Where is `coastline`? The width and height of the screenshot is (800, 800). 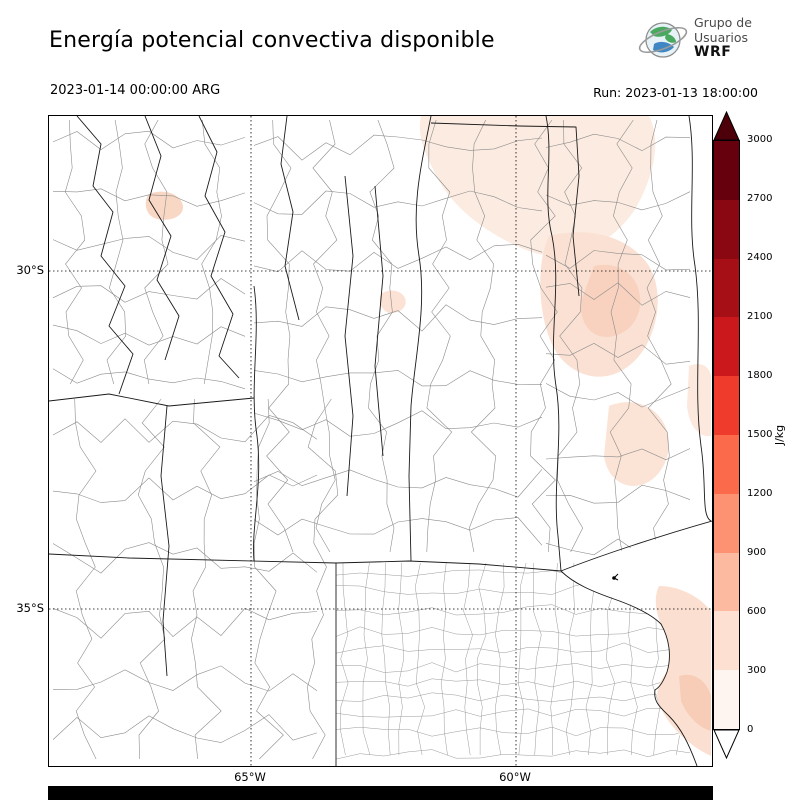 coastline is located at coordinates (629, 668).